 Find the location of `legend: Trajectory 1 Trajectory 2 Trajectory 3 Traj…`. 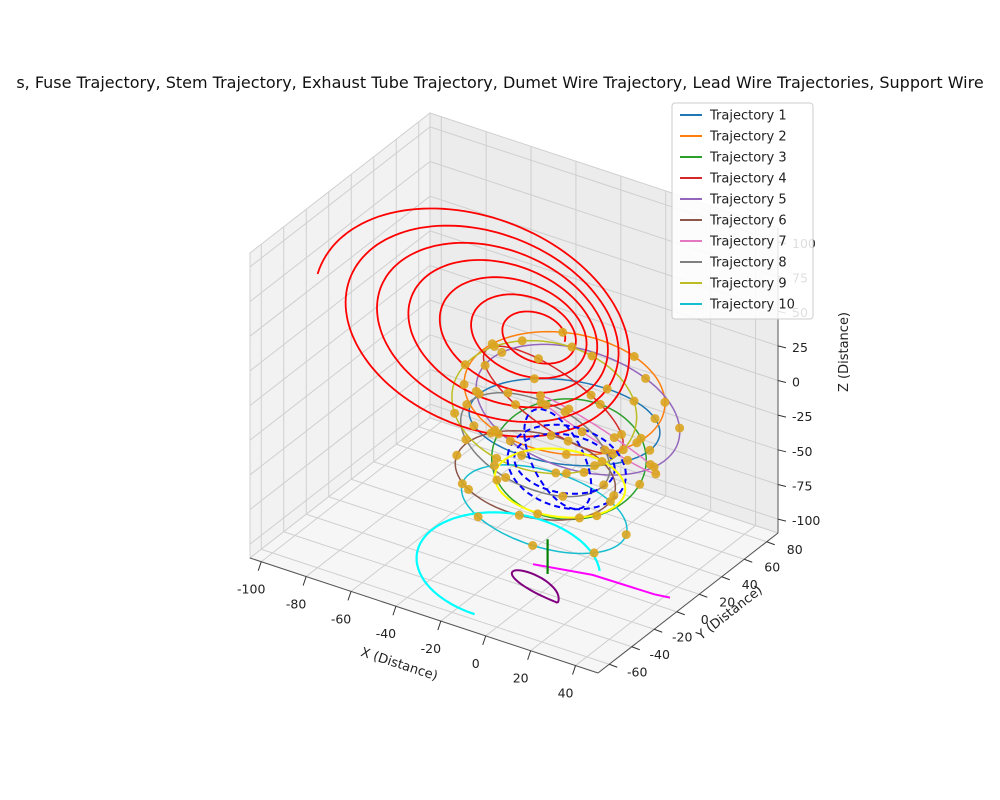

legend: Trajectory 1 Trajectory 2 Trajectory 3 Traj… is located at coordinates (742, 211).